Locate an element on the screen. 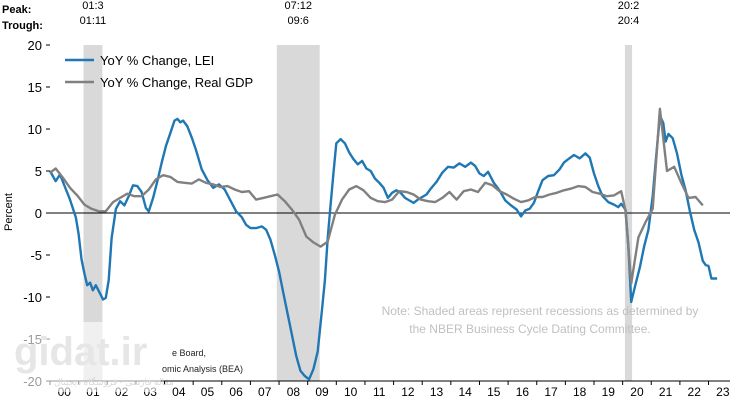  x-tick-label: 18 is located at coordinates (580, 392).